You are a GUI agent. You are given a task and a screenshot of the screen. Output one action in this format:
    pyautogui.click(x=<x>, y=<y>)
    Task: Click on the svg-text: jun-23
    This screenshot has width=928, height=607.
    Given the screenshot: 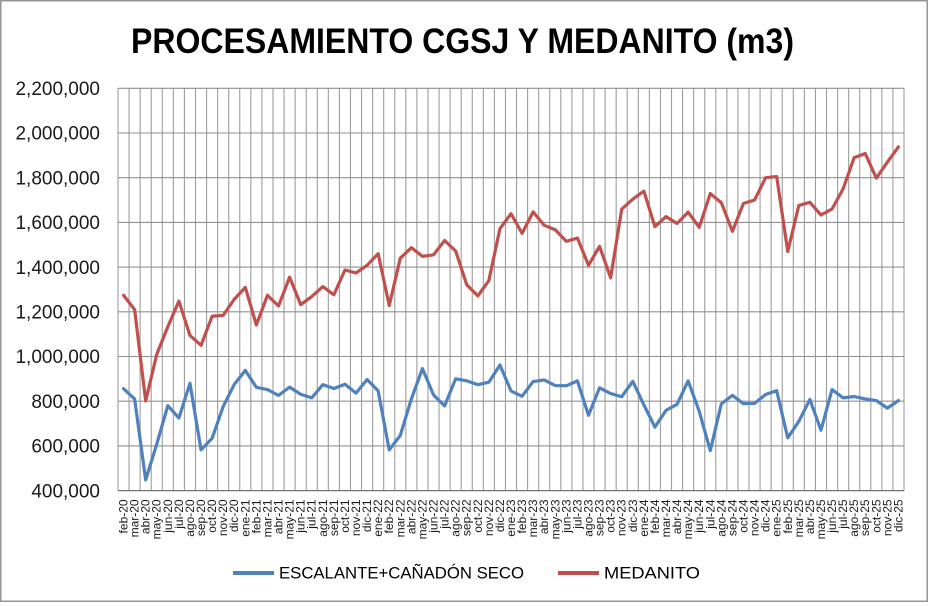 What is the action you would take?
    pyautogui.click(x=566, y=516)
    